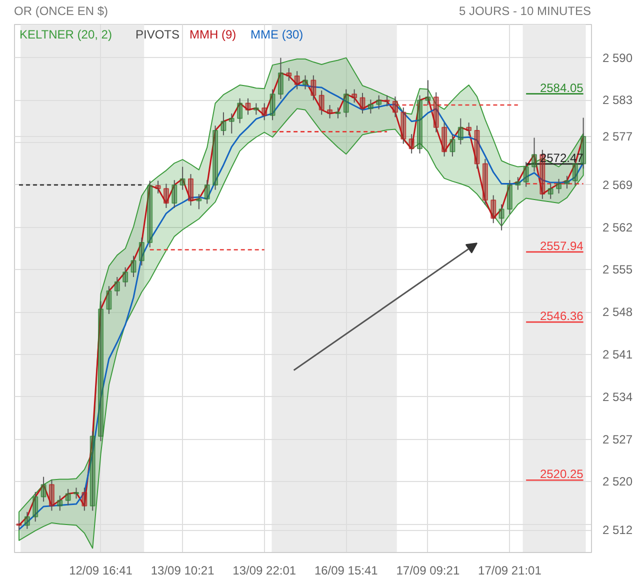  What do you see at coordinates (617, 481) in the screenshot?
I see `y-tick-label: 2 520` at bounding box center [617, 481].